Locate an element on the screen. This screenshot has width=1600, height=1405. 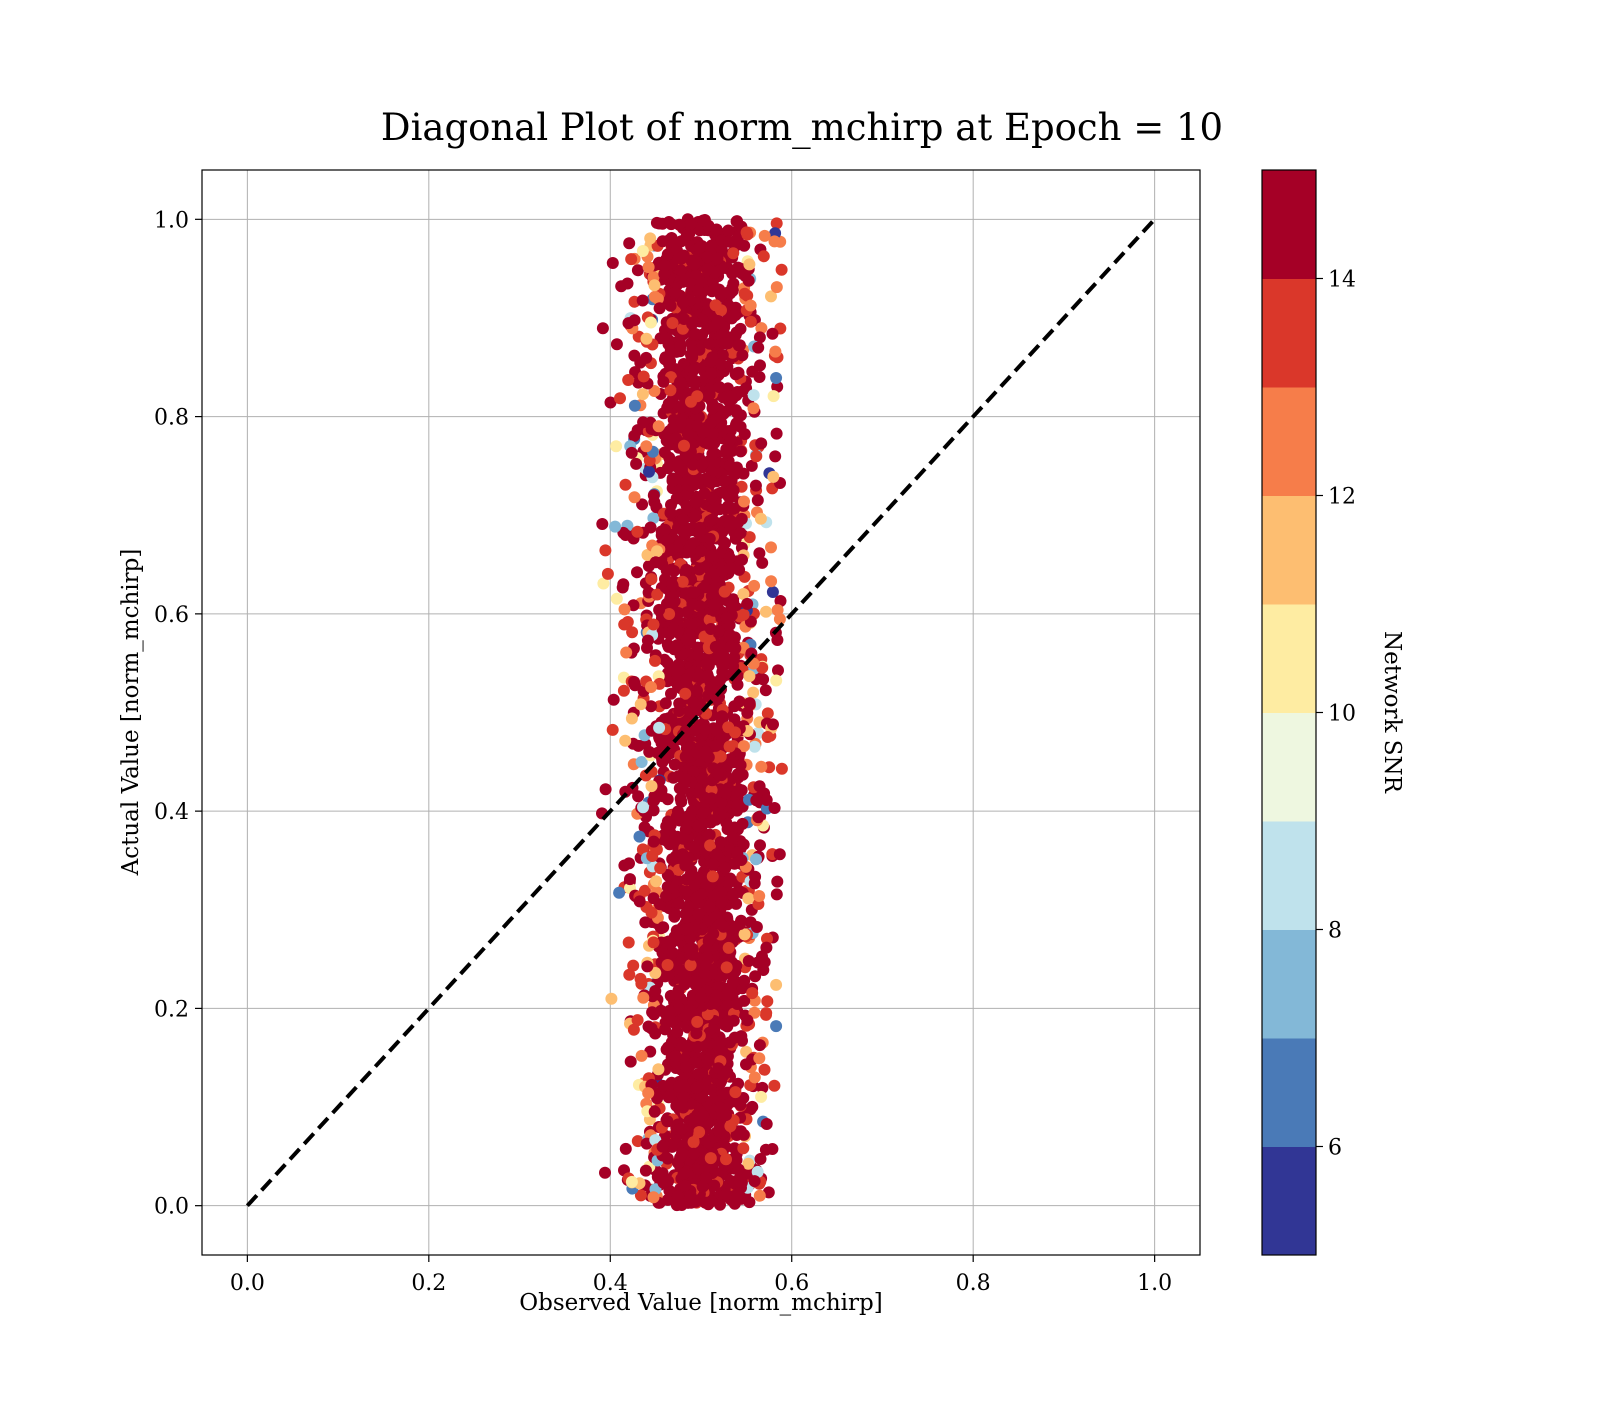
x-tick-label: 0.4 is located at coordinates (610, 1283).